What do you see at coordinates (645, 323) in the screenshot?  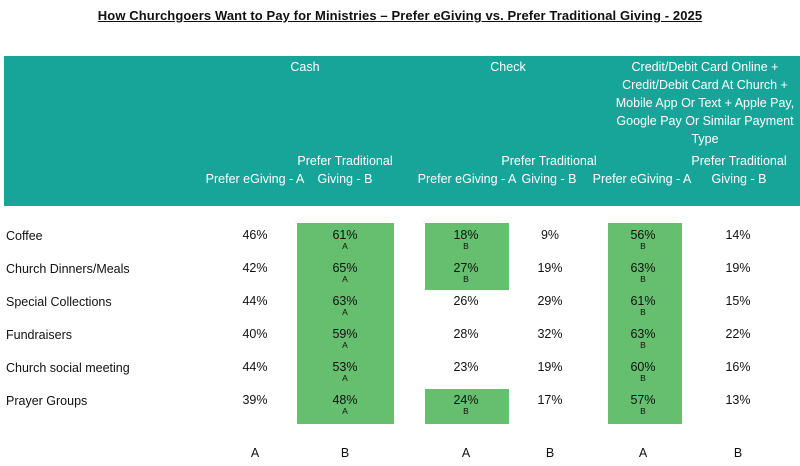 I see `highlight-card-egiving` at bounding box center [645, 323].